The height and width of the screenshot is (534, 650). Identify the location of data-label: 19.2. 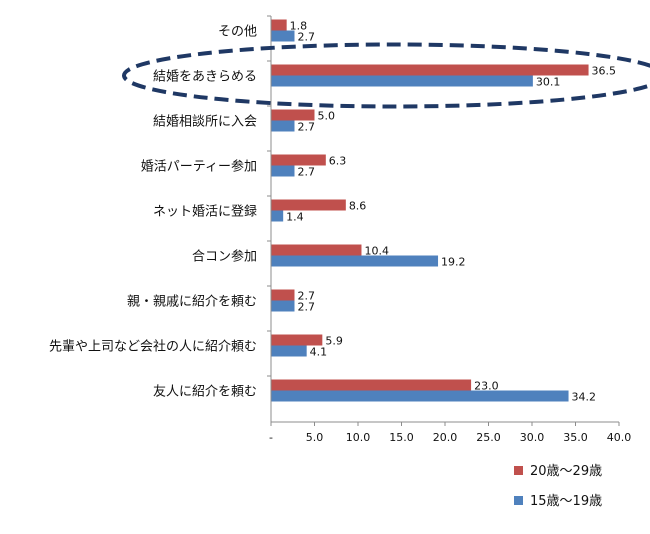
(453, 262).